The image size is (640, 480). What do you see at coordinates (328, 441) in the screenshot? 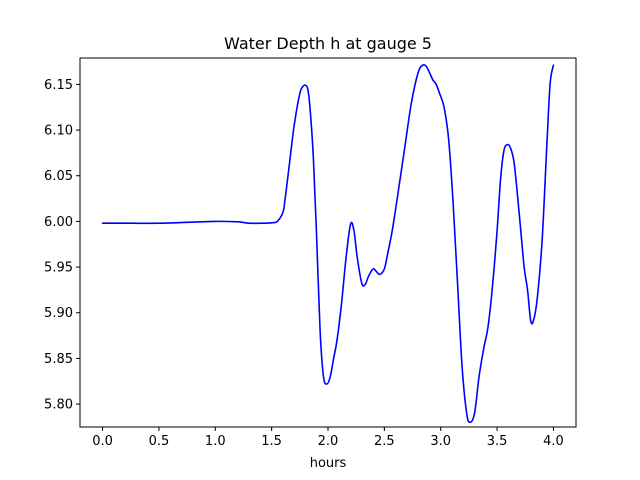
I see `x-tick-label: 2.0` at bounding box center [328, 441].